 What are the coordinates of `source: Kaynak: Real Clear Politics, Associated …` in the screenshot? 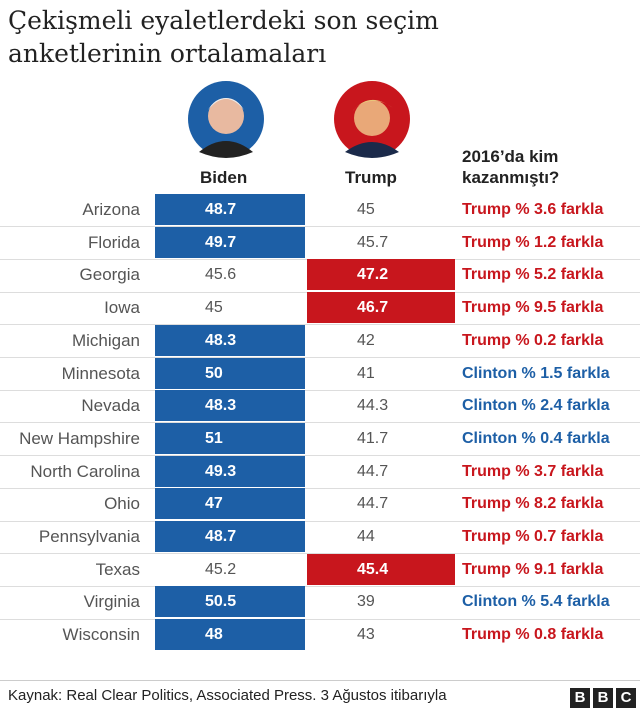 It's located at (227, 695).